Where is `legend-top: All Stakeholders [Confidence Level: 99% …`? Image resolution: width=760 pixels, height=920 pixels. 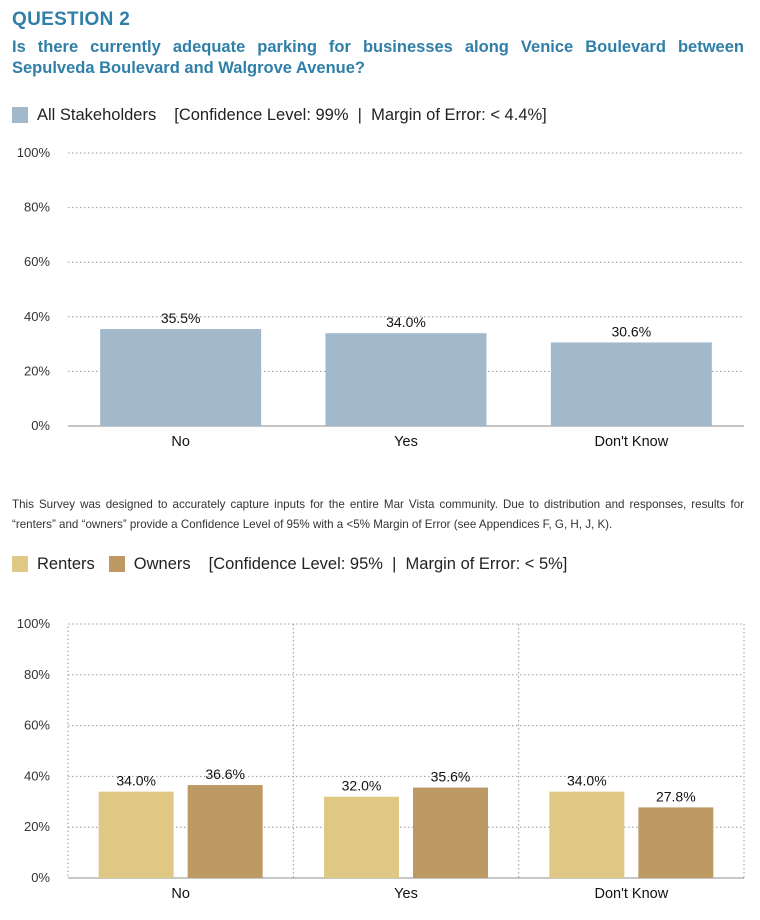 legend-top: All Stakeholders [Confidence Level: 99% … is located at coordinates (279, 115).